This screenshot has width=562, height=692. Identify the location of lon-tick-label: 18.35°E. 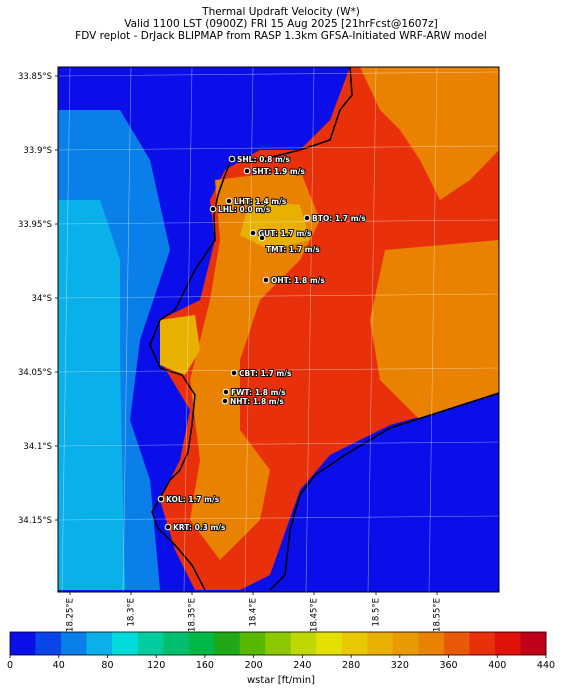
(193, 615).